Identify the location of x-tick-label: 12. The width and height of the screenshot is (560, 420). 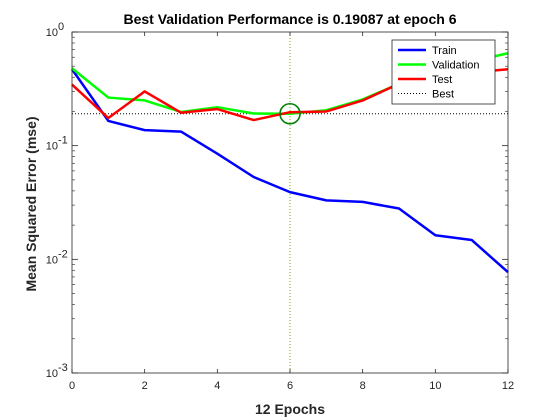
(508, 386).